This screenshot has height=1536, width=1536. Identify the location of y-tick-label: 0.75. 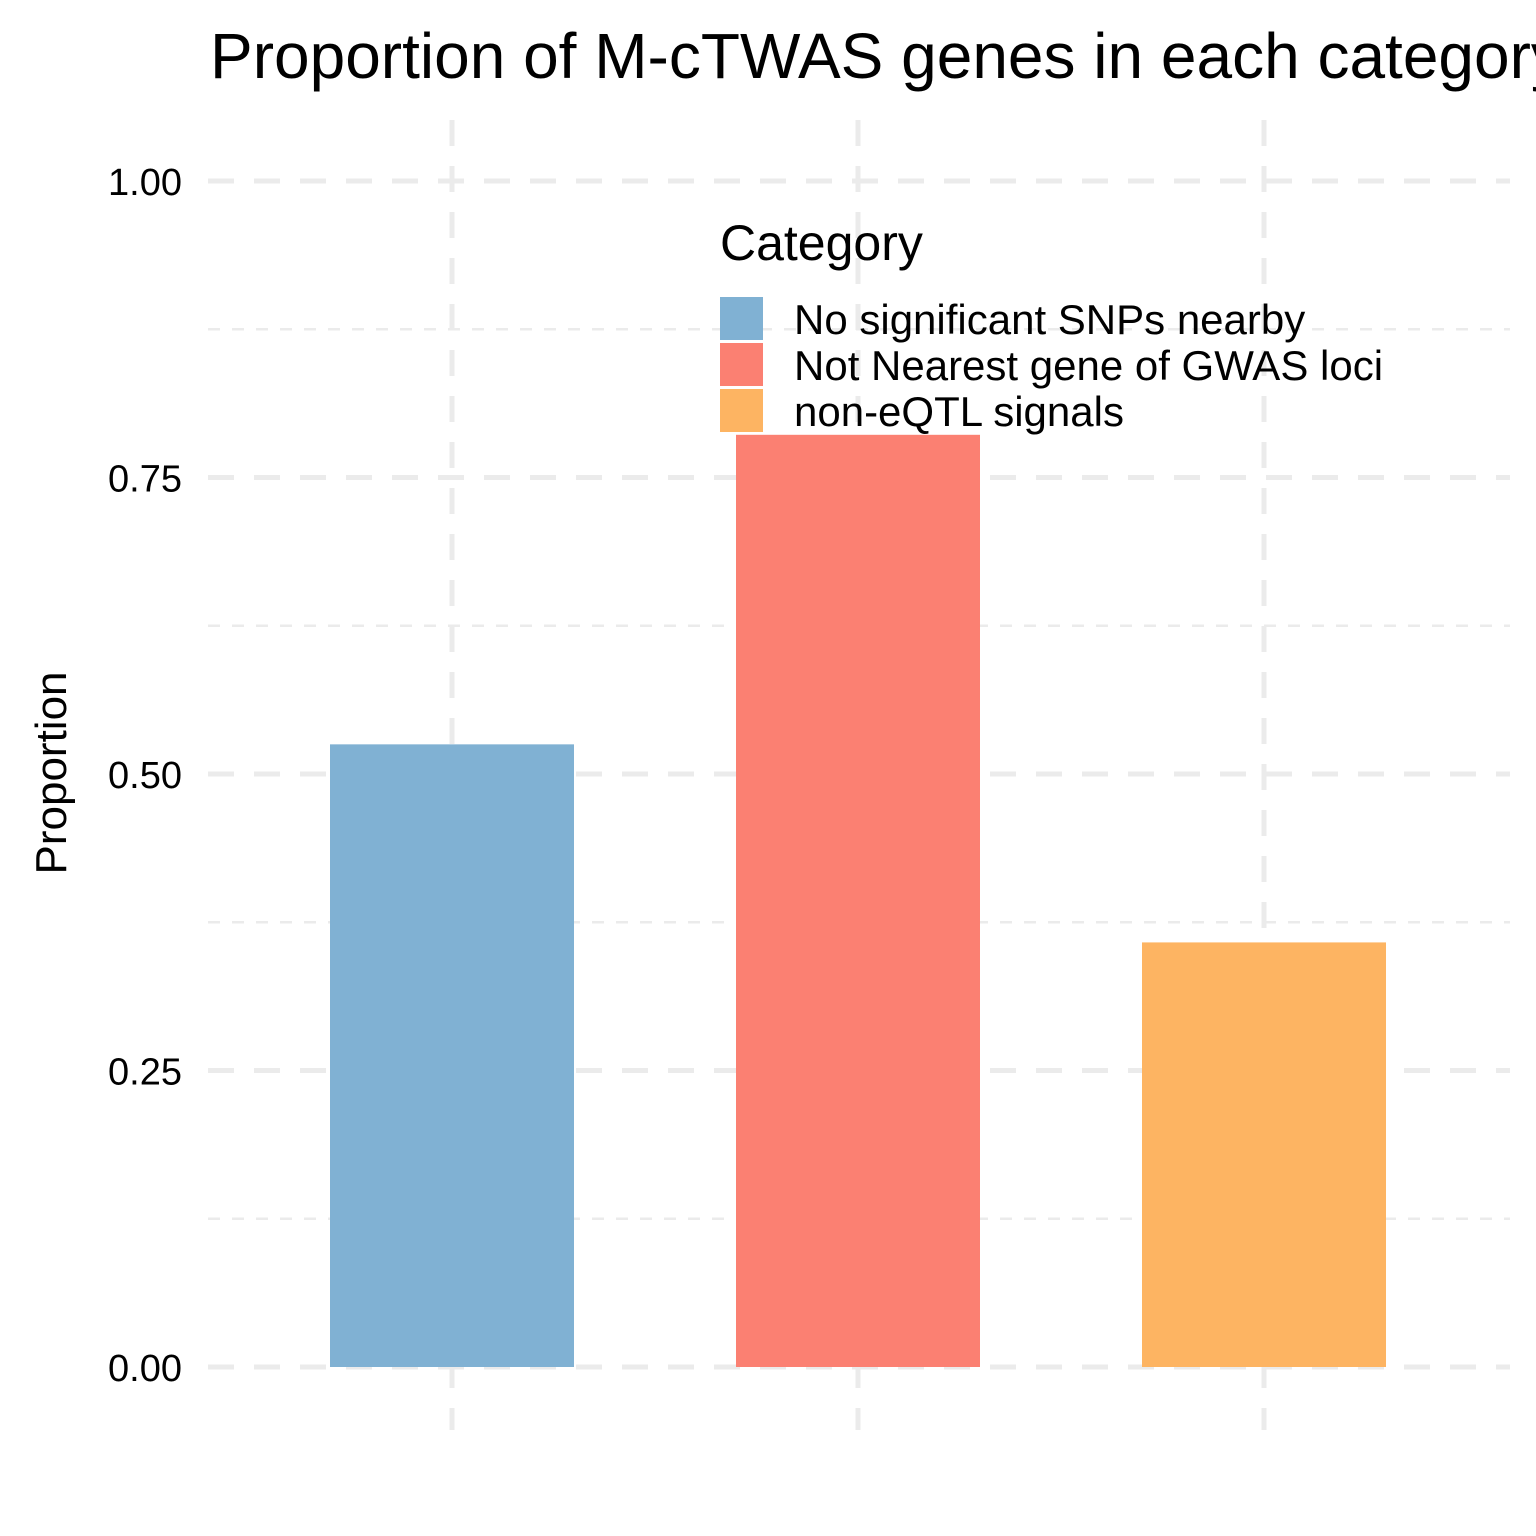
(145, 480).